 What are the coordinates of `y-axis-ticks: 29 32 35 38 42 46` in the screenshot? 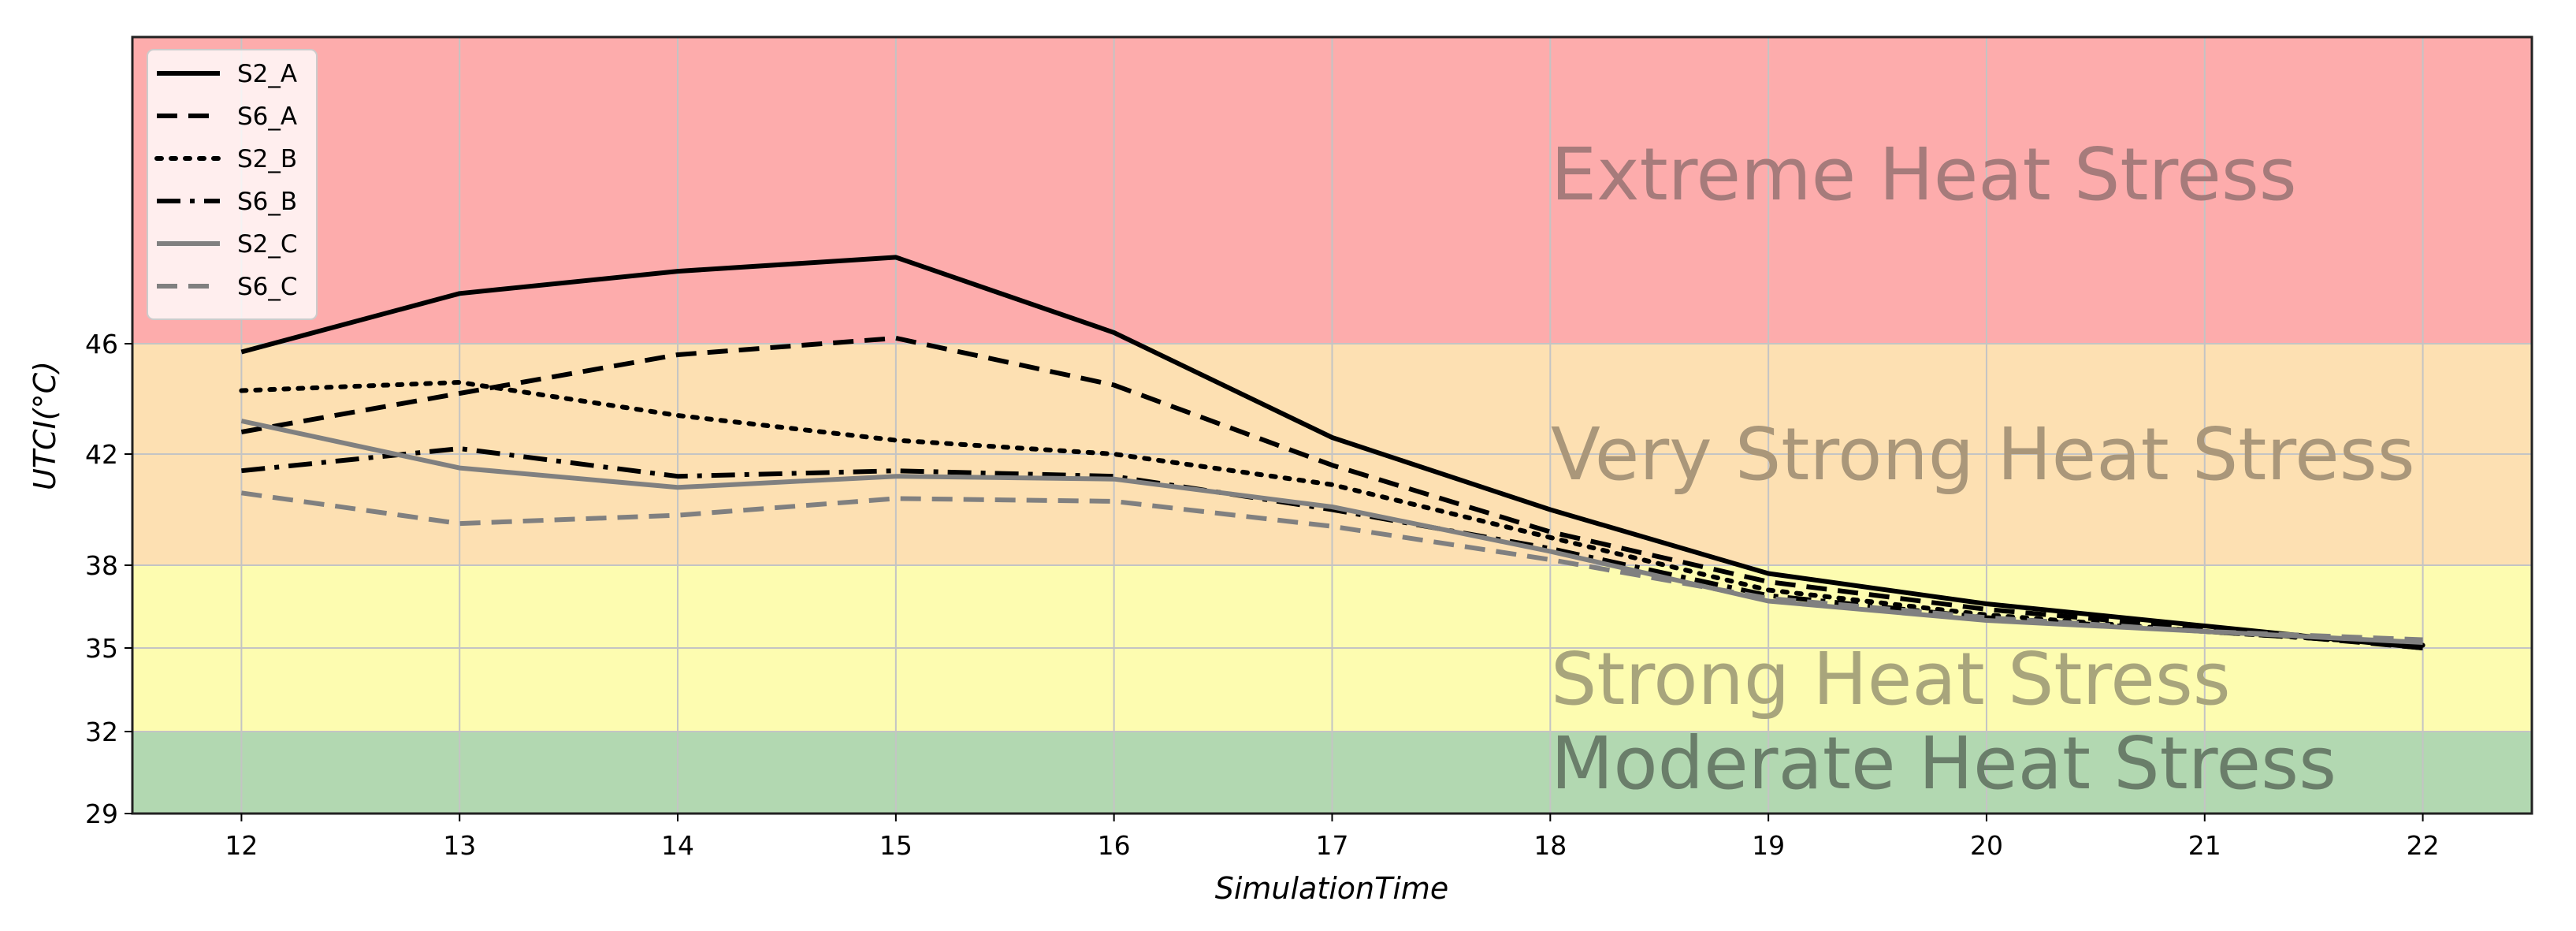 It's located at (108, 579).